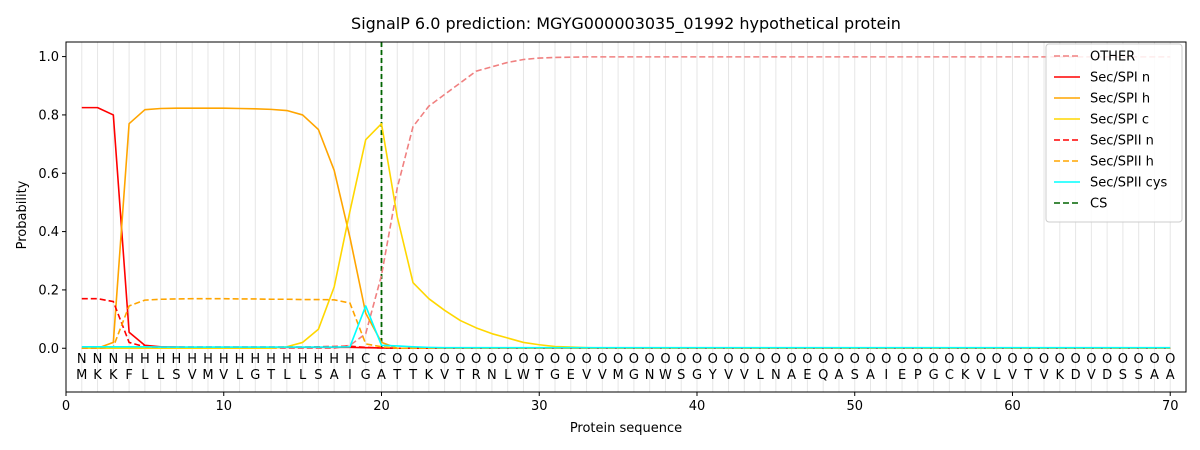 The image size is (1200, 450). I want to click on y-tick-label: 1.0, so click(48, 57).